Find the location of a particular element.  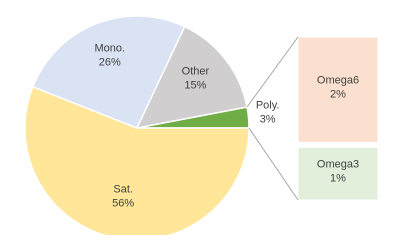

slice-label-value: 3% is located at coordinates (268, 119).